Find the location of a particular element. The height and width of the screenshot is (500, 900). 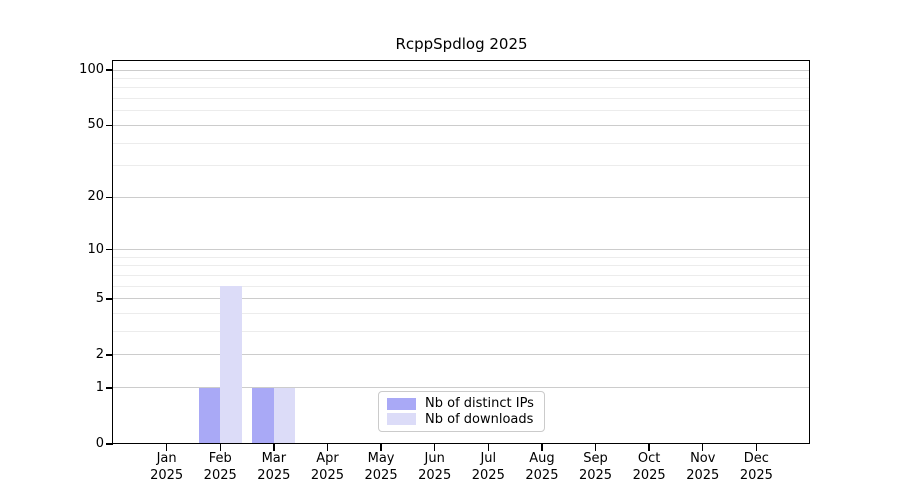

y-tick-label: 1 is located at coordinates (99, 387).